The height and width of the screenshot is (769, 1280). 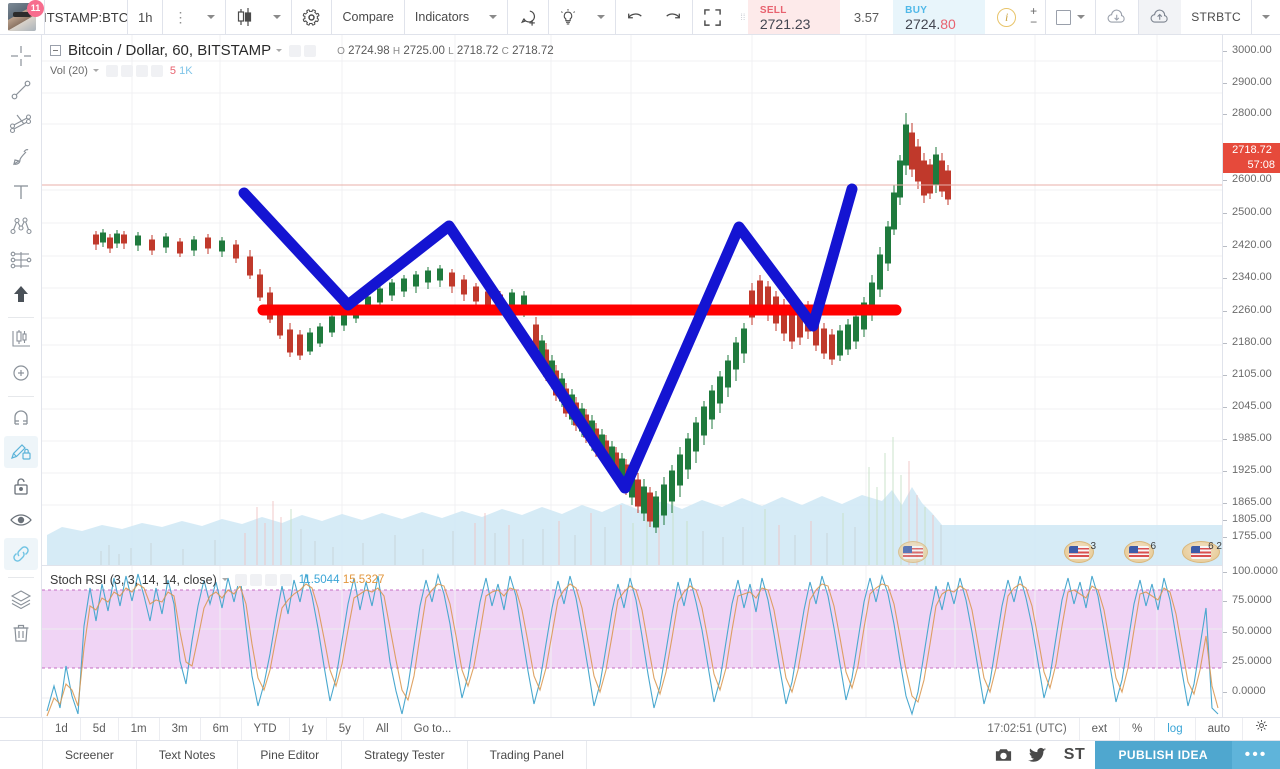 What do you see at coordinates (345, 729) in the screenshot?
I see `timeframe-5y: 5y` at bounding box center [345, 729].